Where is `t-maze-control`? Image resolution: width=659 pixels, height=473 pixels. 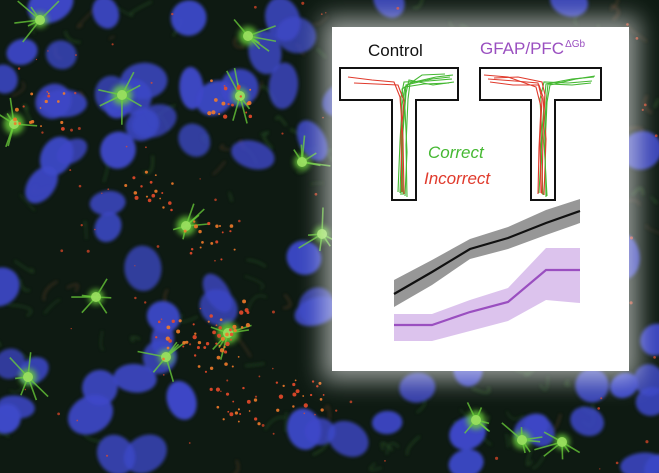 t-maze-control is located at coordinates (399, 134).